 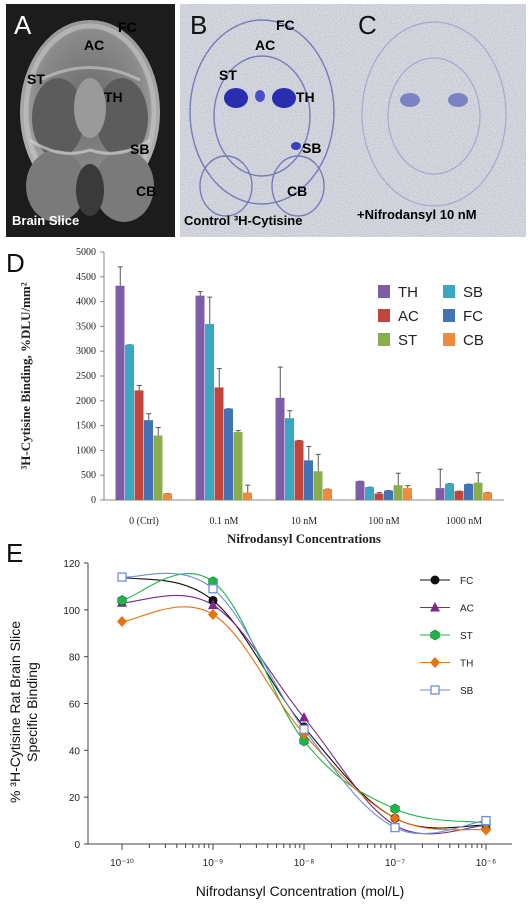 I want to click on region-label-th-a: TH, so click(x=113, y=97).